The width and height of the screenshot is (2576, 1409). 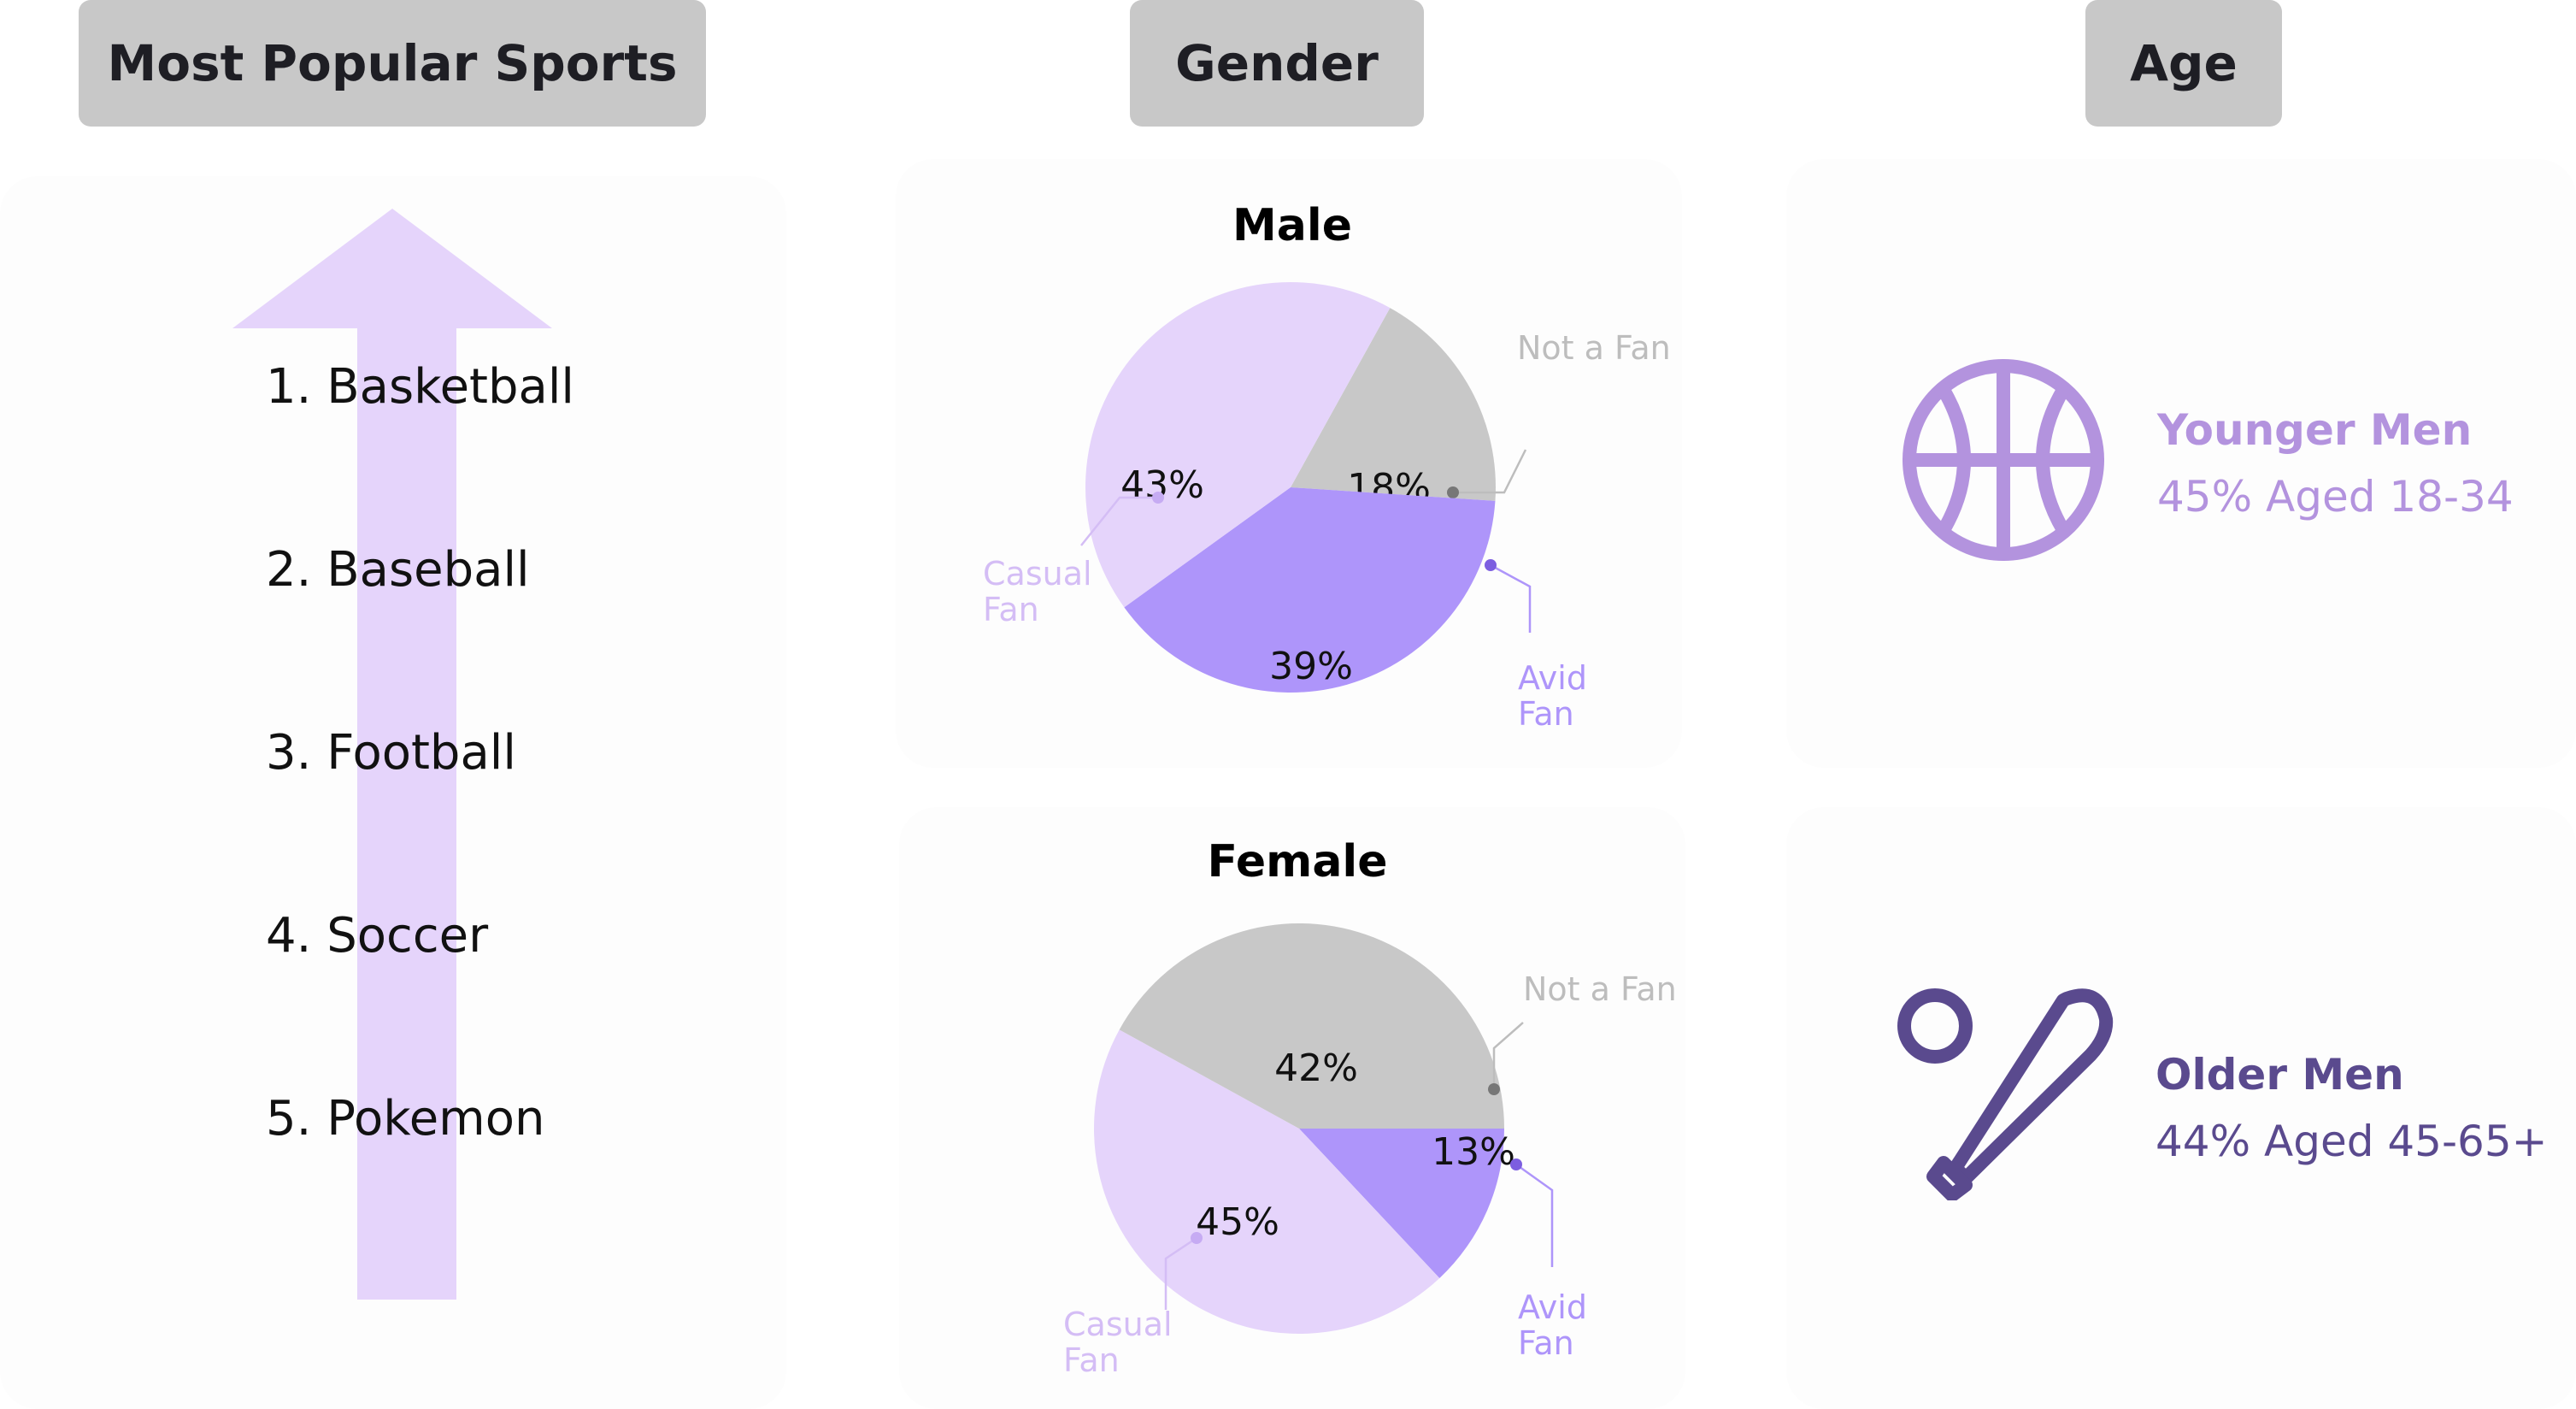 What do you see at coordinates (392, 63) in the screenshot?
I see `header-most-popular-sports: Most Popular Sports` at bounding box center [392, 63].